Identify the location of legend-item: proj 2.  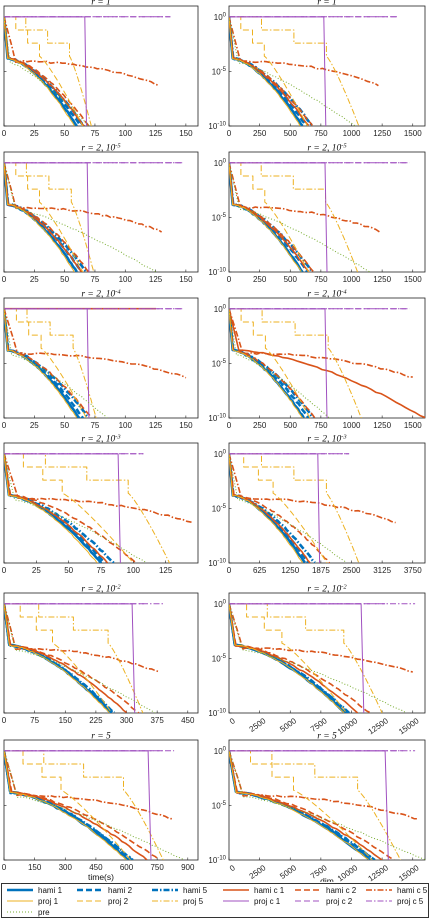
(102, 901).